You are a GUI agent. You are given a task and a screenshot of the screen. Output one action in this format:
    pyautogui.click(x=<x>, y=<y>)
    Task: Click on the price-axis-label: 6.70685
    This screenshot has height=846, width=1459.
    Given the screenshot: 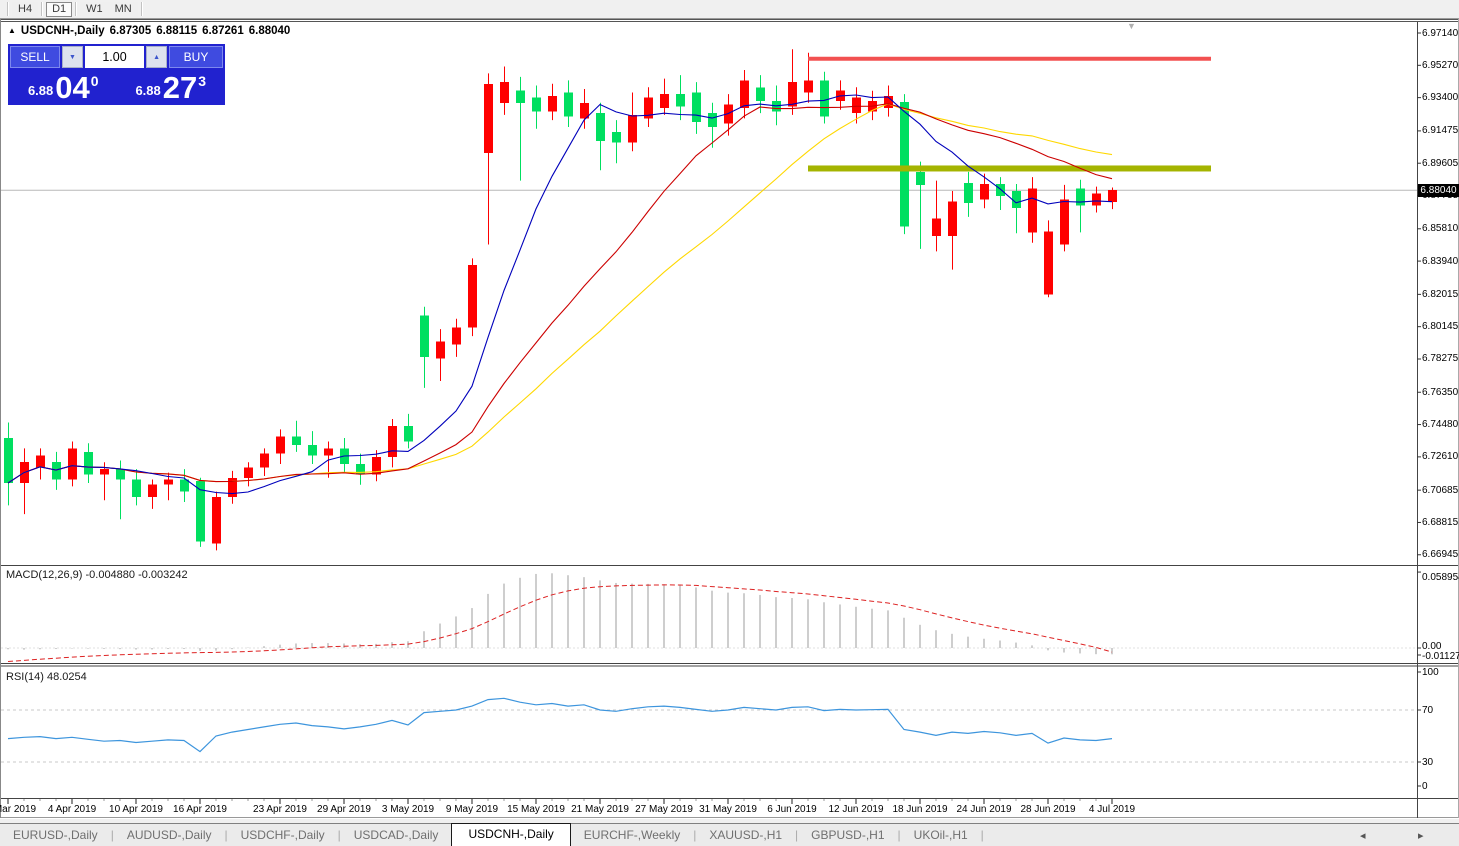 What is the action you would take?
    pyautogui.click(x=1440, y=490)
    